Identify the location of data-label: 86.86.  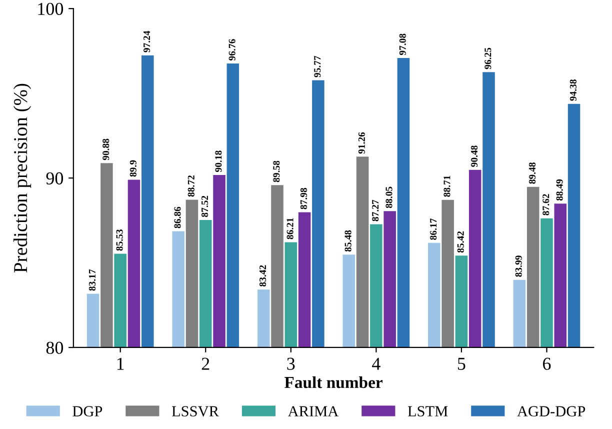
(177, 217).